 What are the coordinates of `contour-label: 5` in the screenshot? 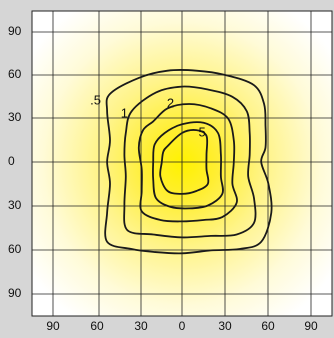 It's located at (202, 131).